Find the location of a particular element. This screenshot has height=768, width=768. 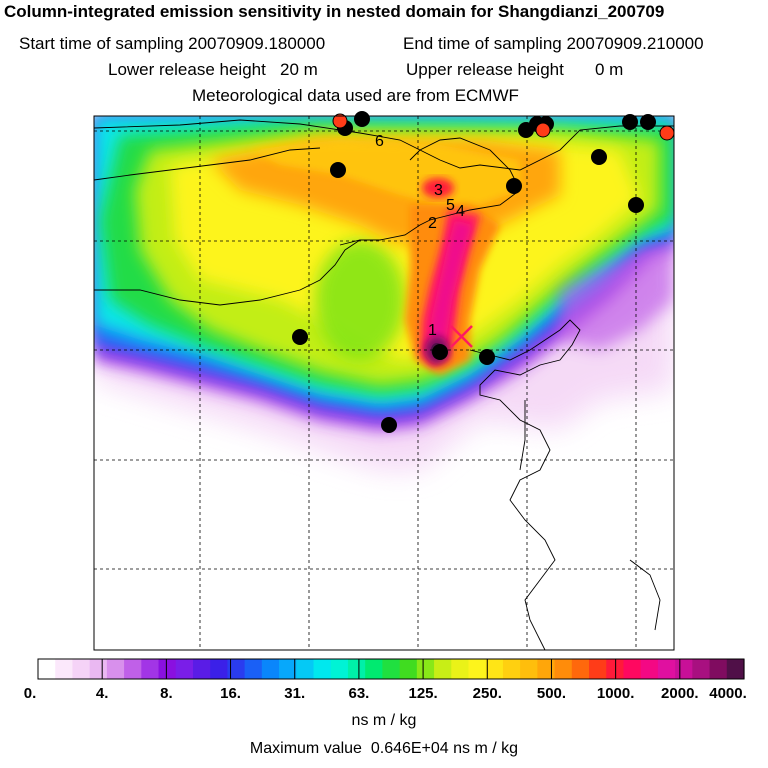

colorbar-tick-label: 125. is located at coordinates (423, 693).